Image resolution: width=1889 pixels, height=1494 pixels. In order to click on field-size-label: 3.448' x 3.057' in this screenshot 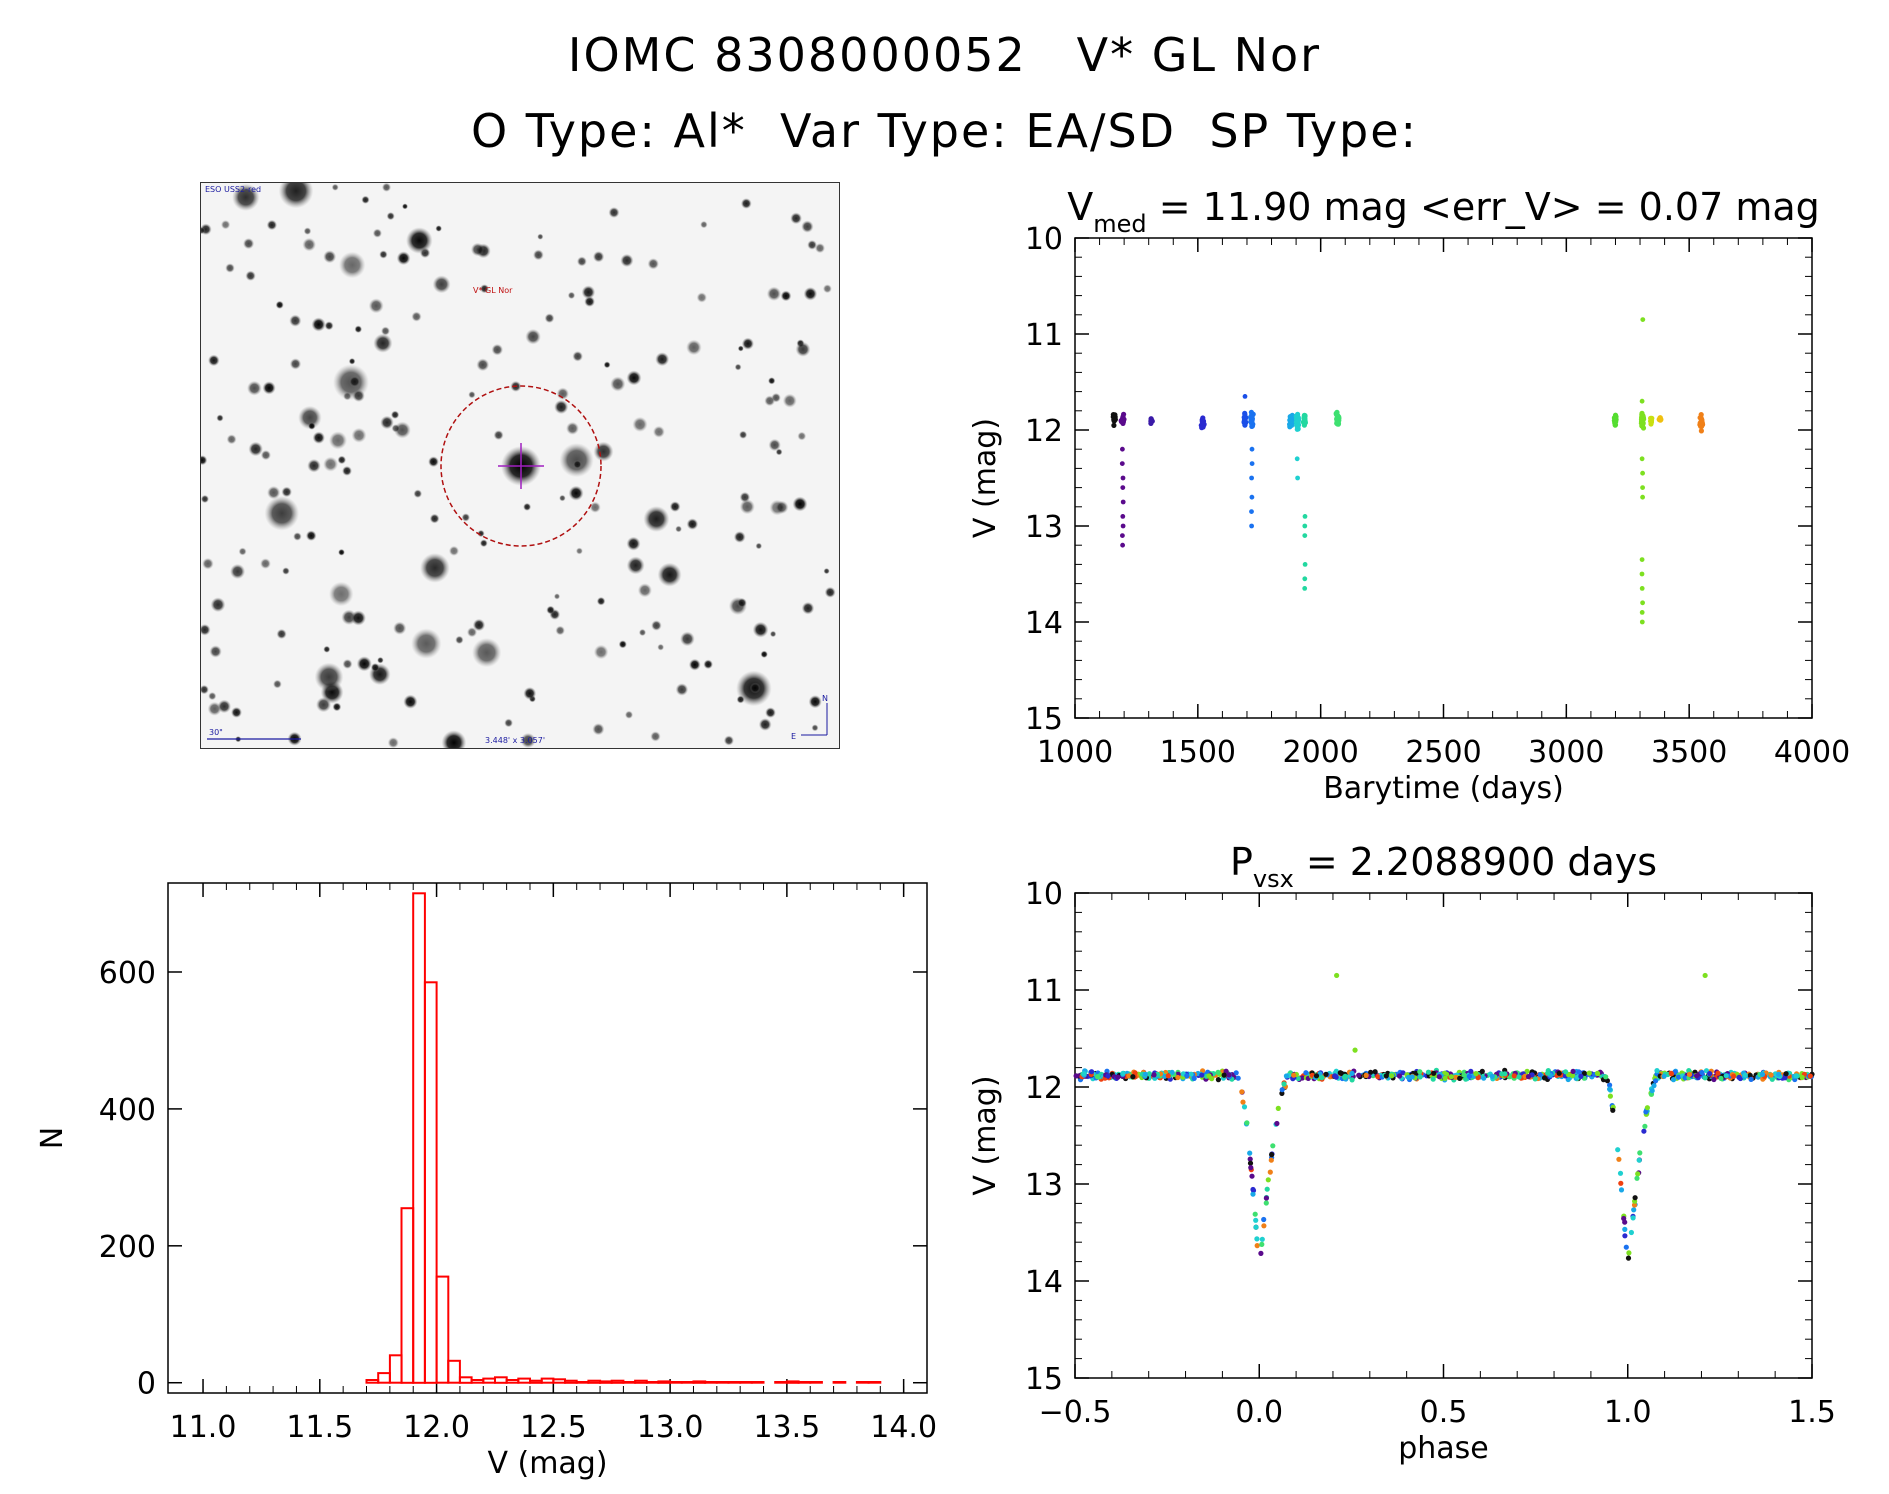, I will do `click(515, 740)`.